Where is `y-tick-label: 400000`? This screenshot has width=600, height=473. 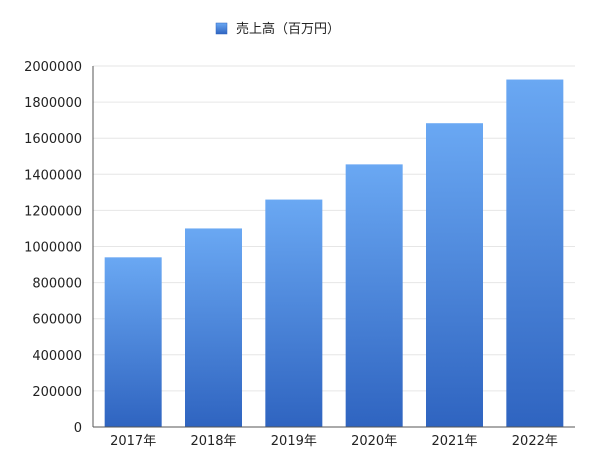 y-tick-label: 400000 is located at coordinates (57, 356).